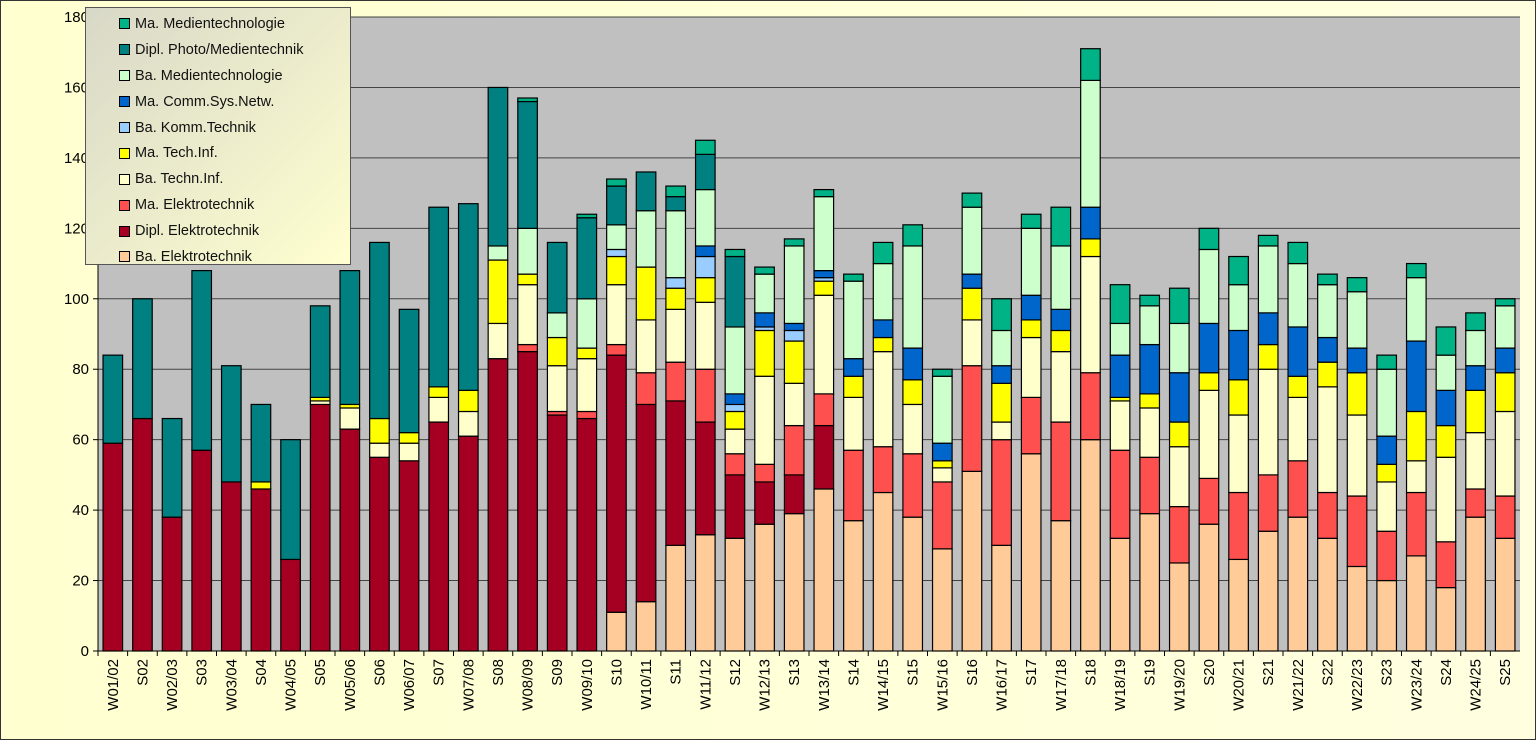 The image size is (1536, 740). I want to click on x-tick-label: W18/19, so click(1120, 685).